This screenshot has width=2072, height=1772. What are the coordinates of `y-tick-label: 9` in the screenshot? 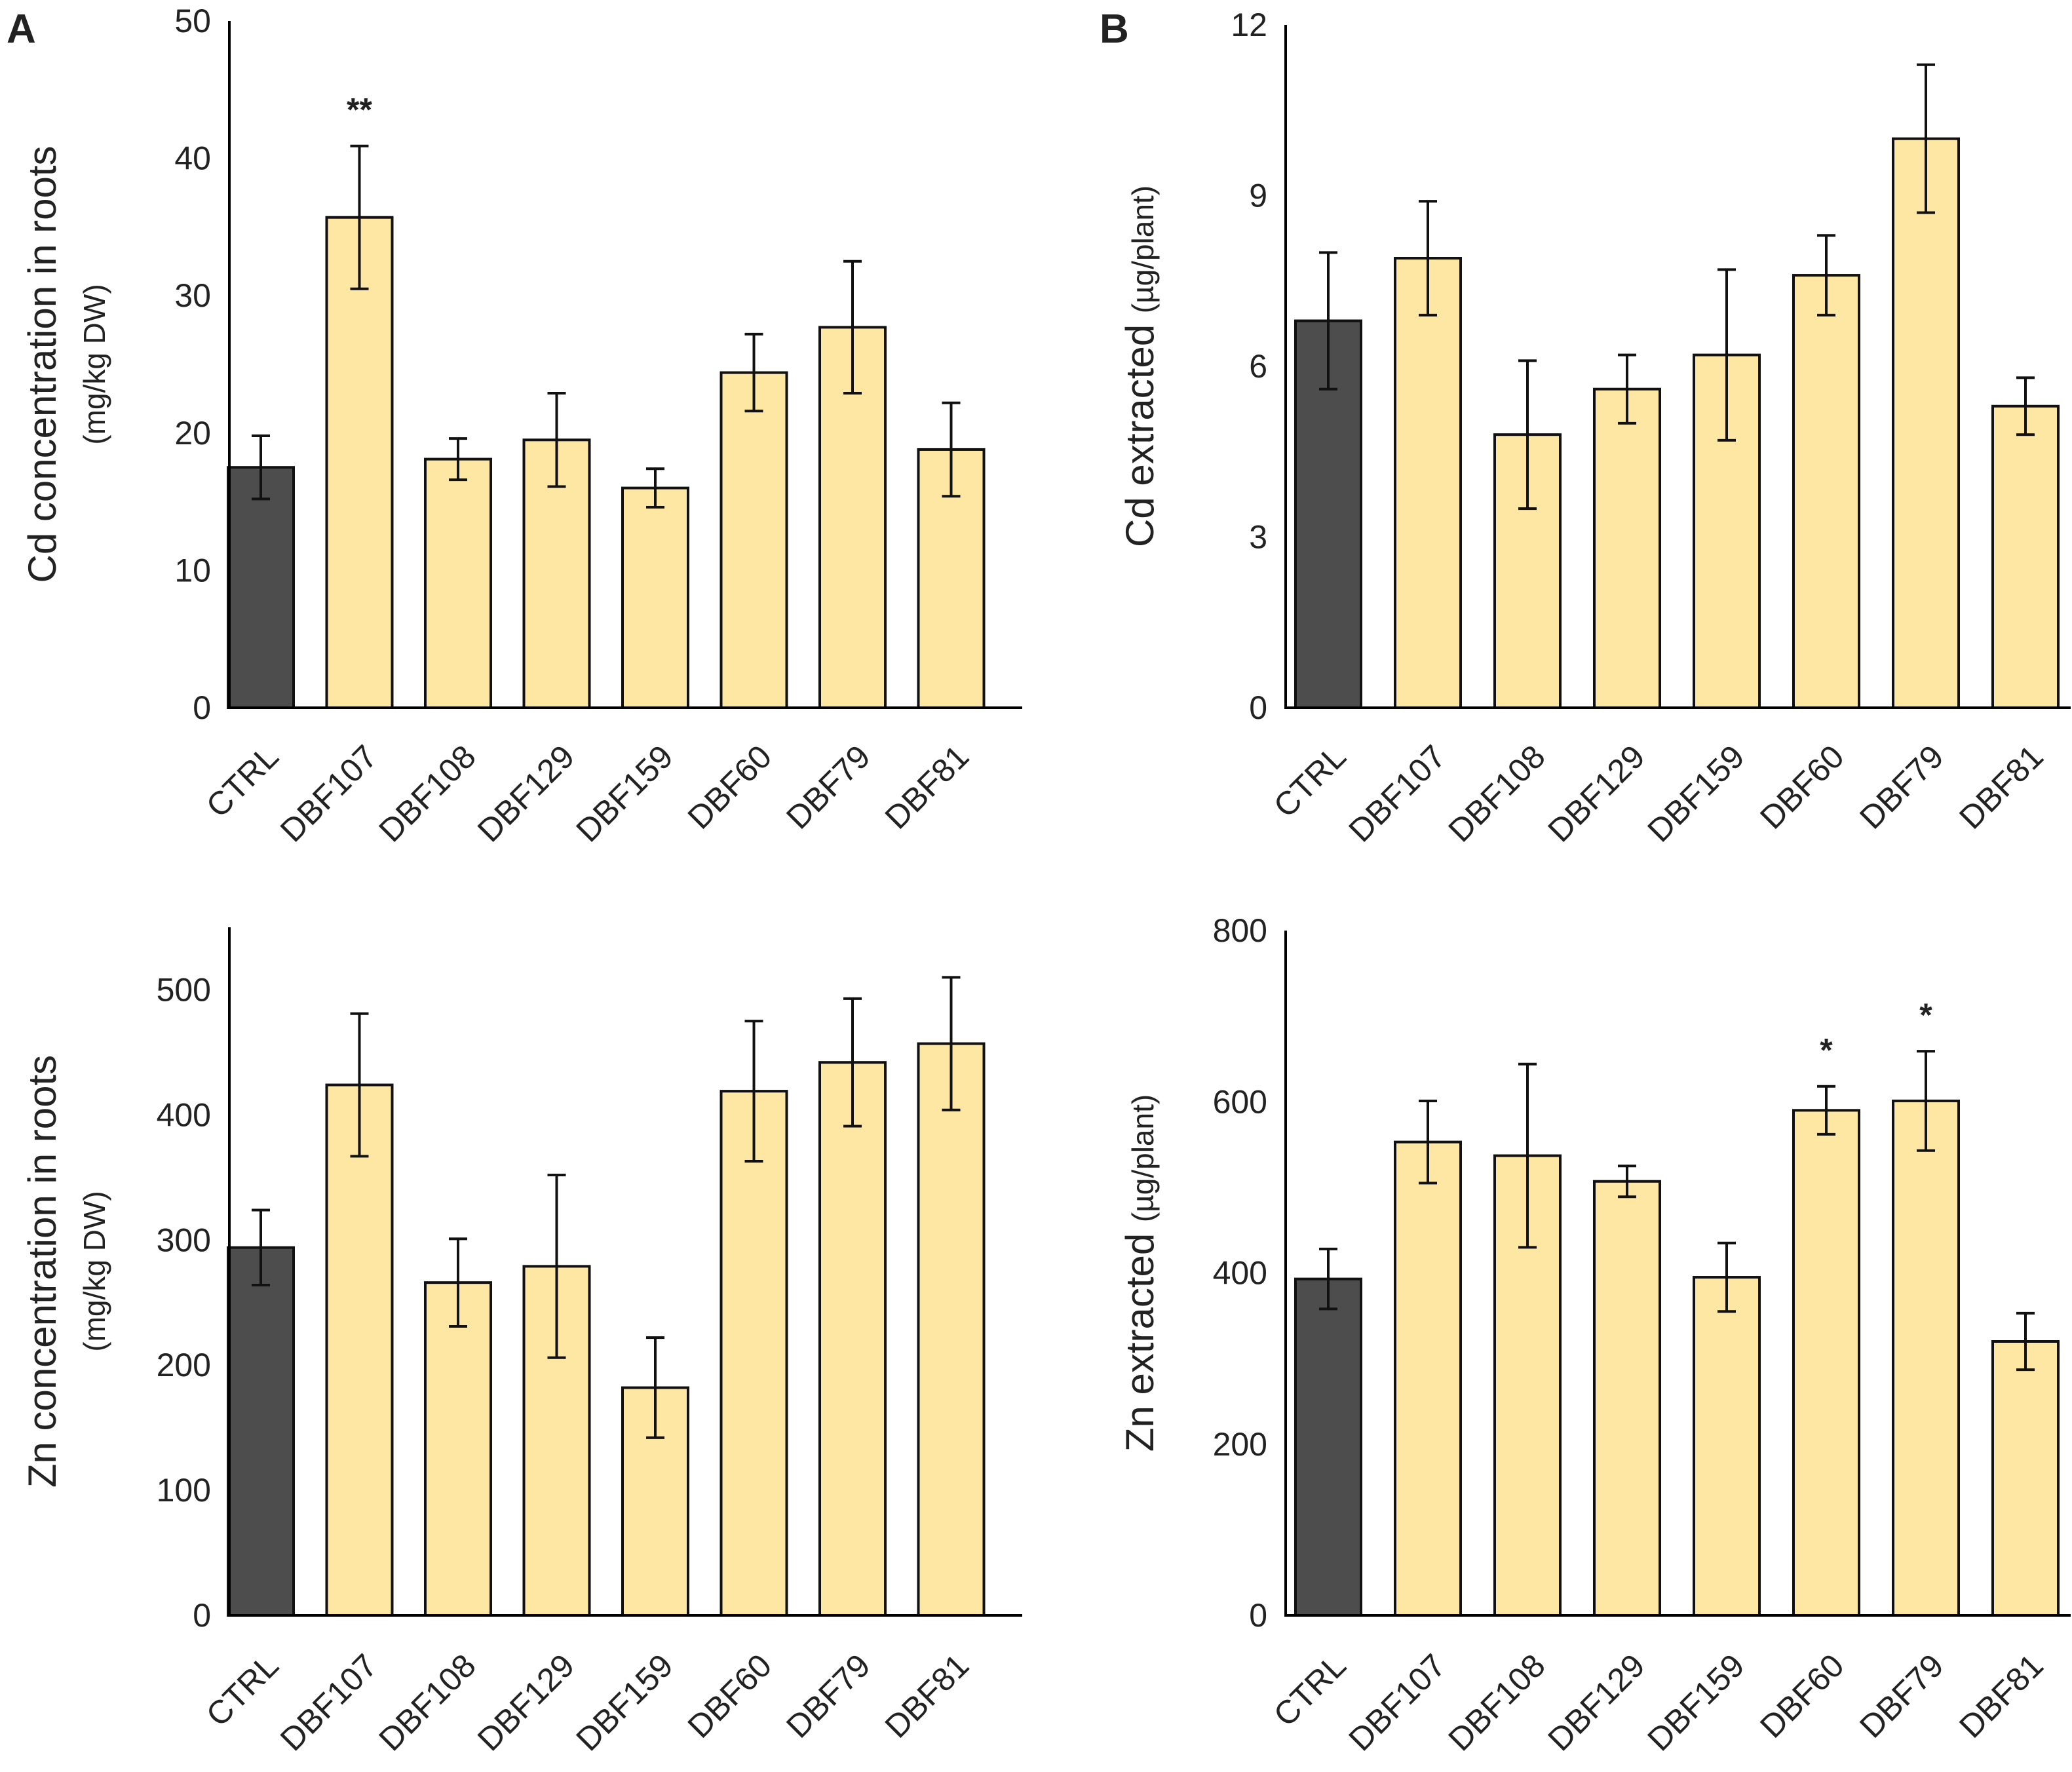 It's located at (1258, 196).